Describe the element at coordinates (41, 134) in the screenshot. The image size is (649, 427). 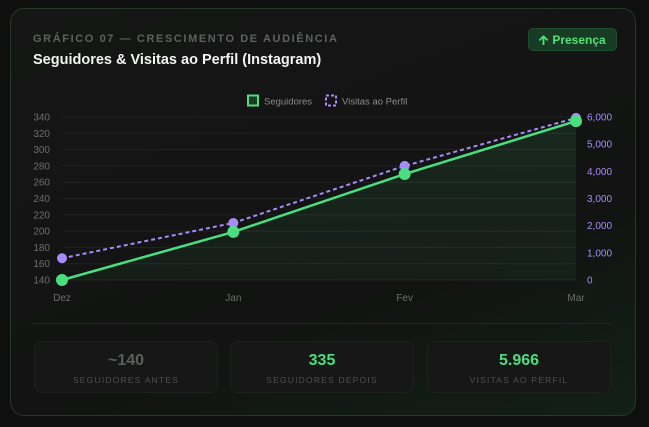
I see `y-tick-label-left: 320` at that location.